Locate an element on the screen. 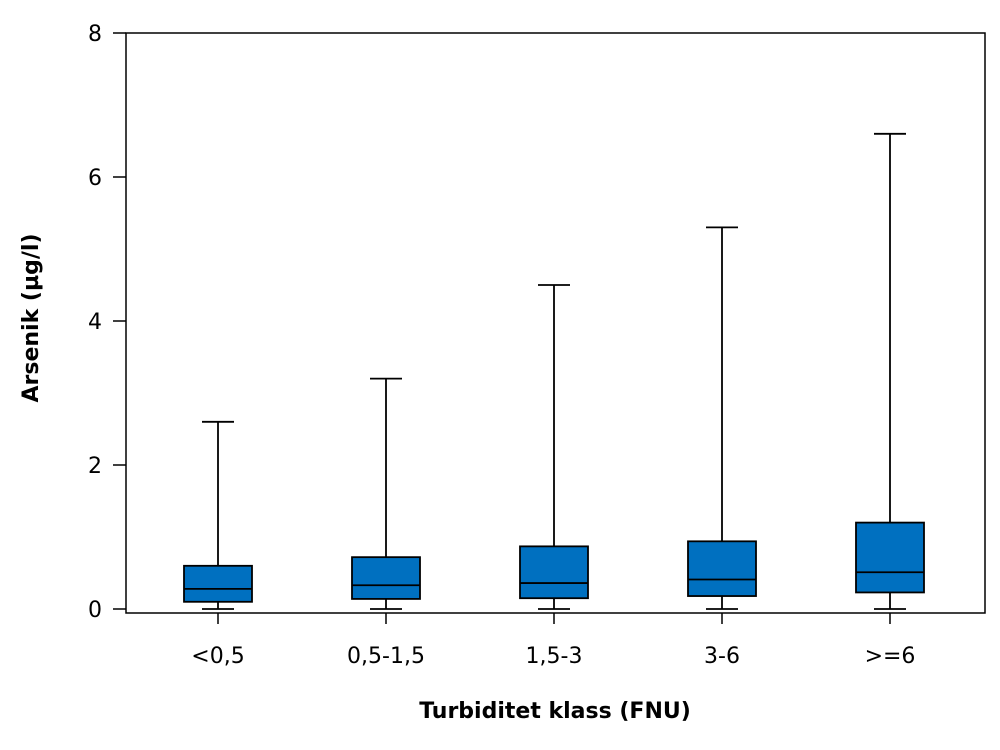 Image resolution: width=1000 pixels, height=750 pixels. y-tick-label-3: 6 is located at coordinates (95, 178).